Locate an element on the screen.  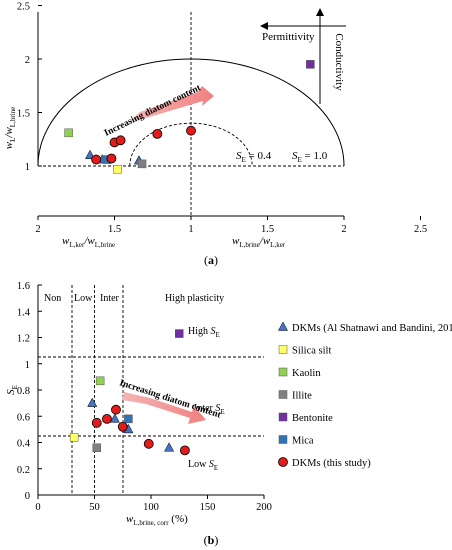
legend-entry: DKMs (Al Shatnawi and Bandini, 2018) is located at coordinates (372, 328).